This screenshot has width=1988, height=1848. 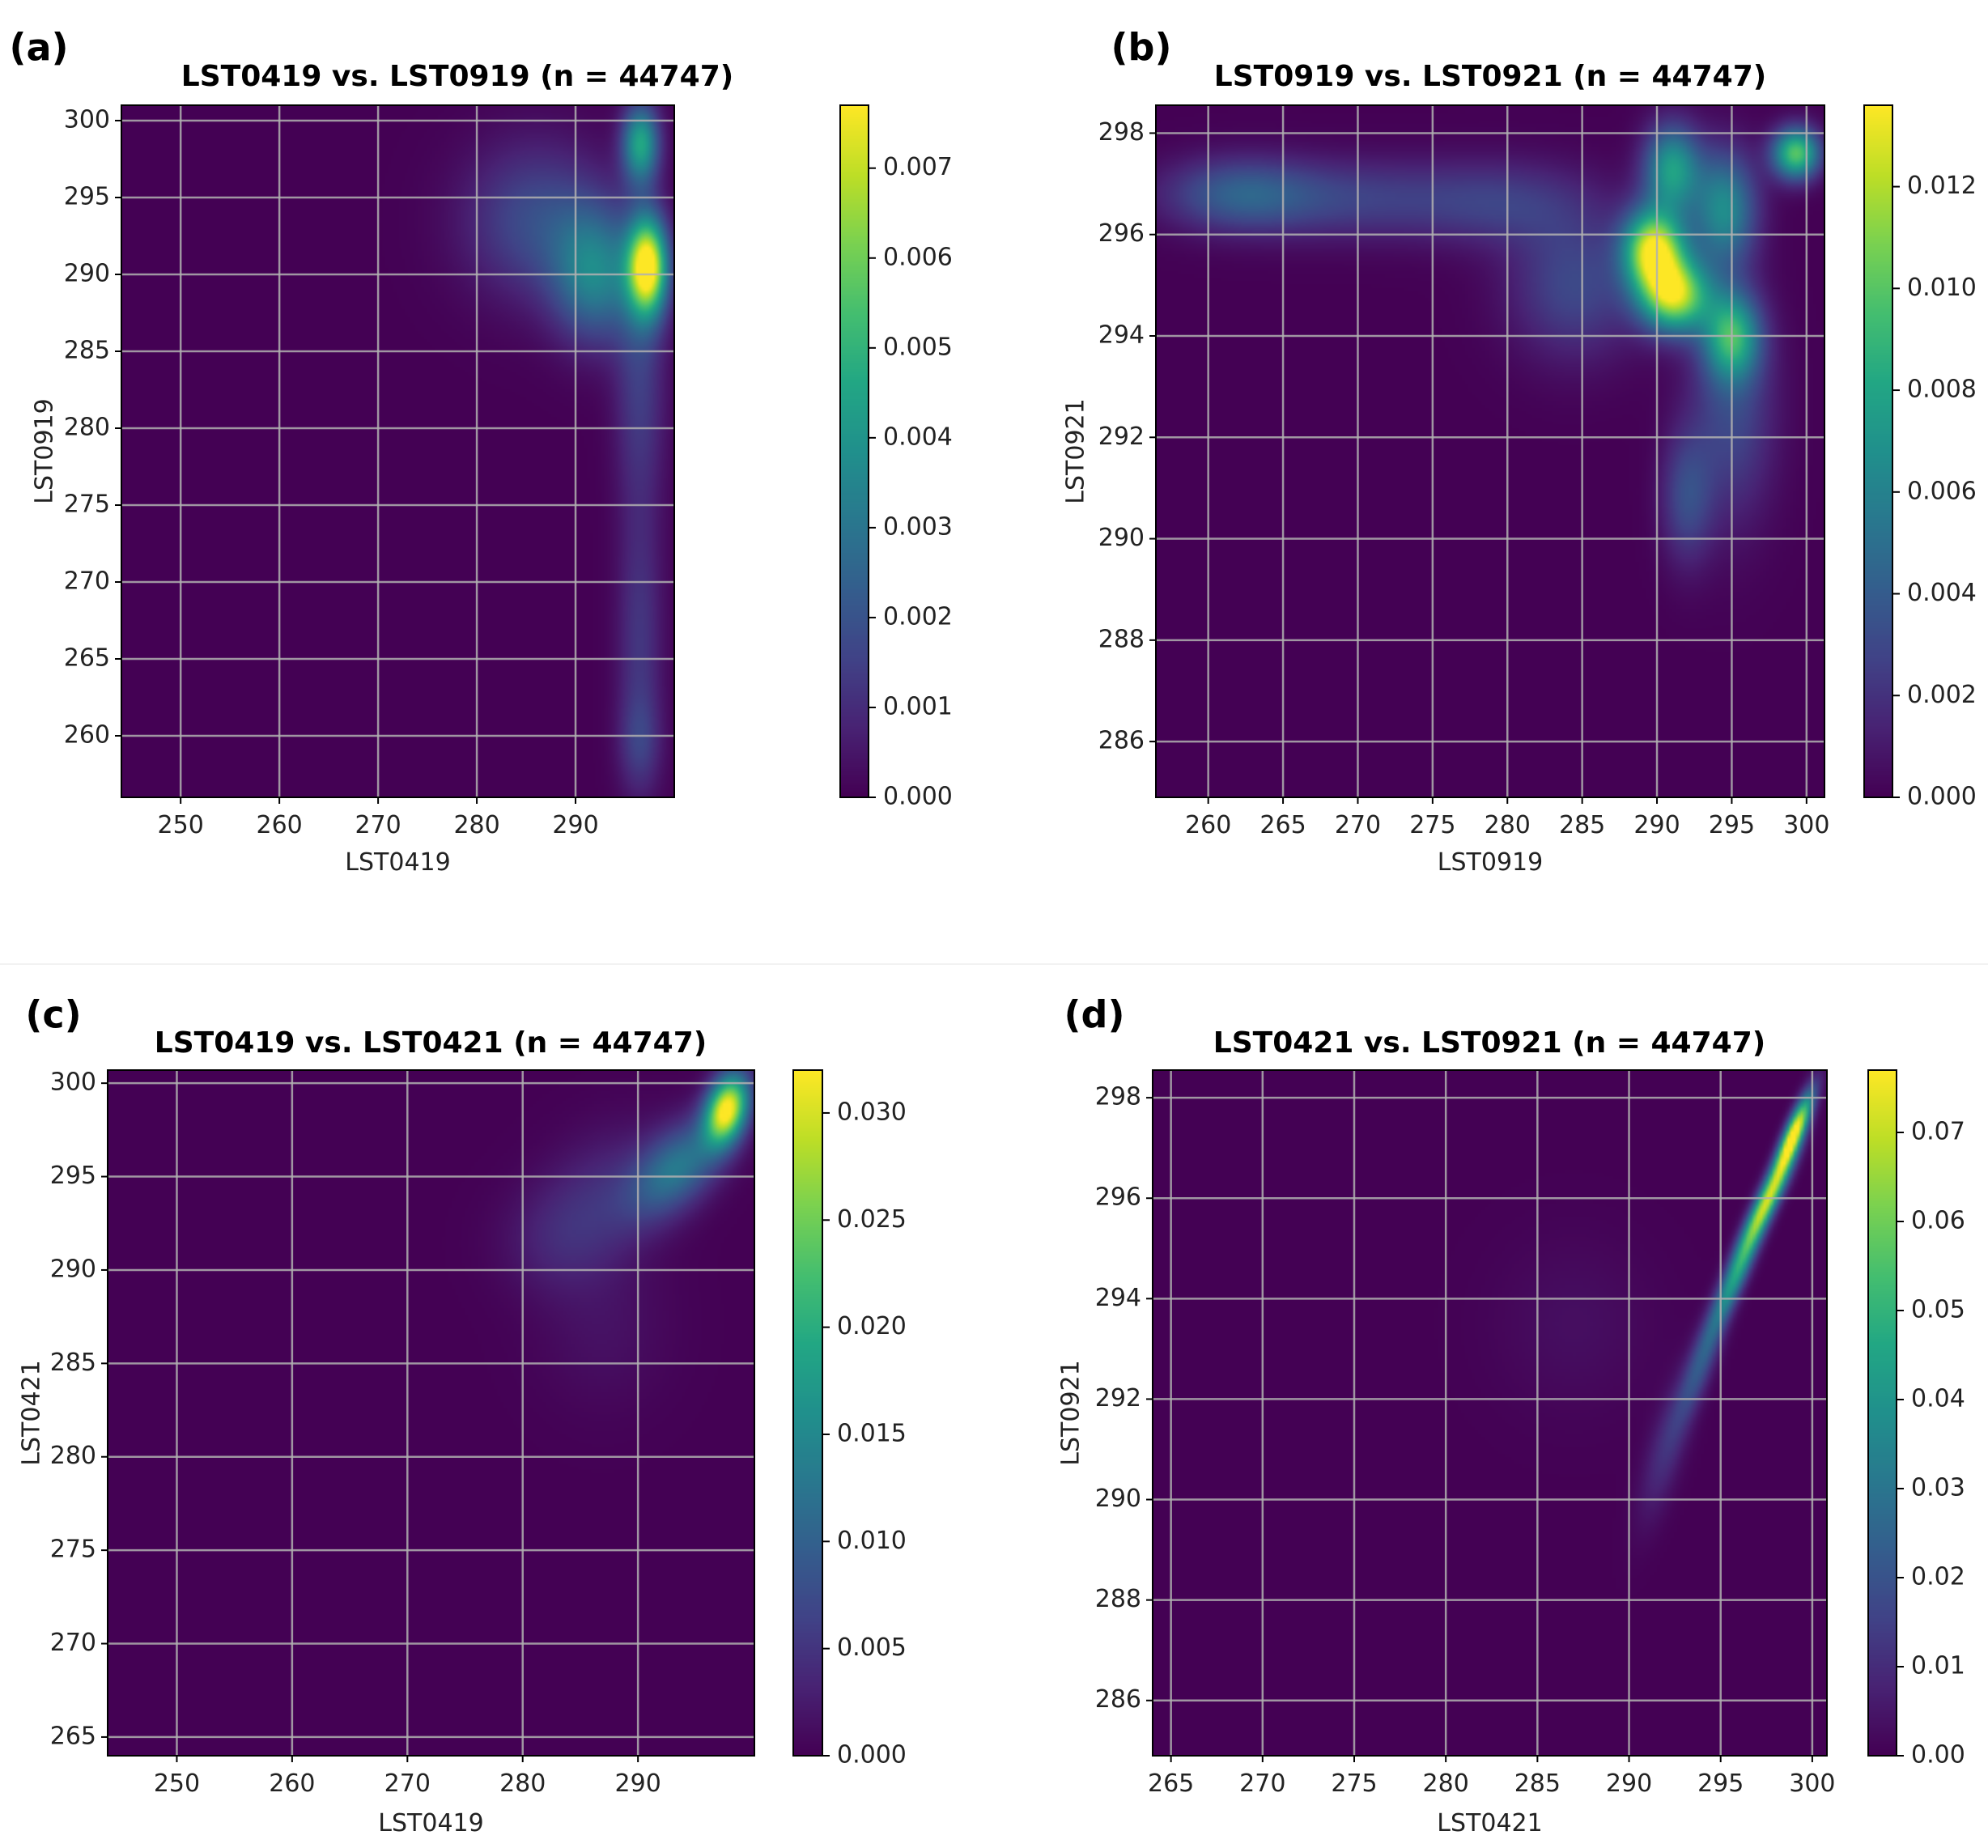 What do you see at coordinates (1122, 234) in the screenshot?
I see `y-tick-label: 296` at bounding box center [1122, 234].